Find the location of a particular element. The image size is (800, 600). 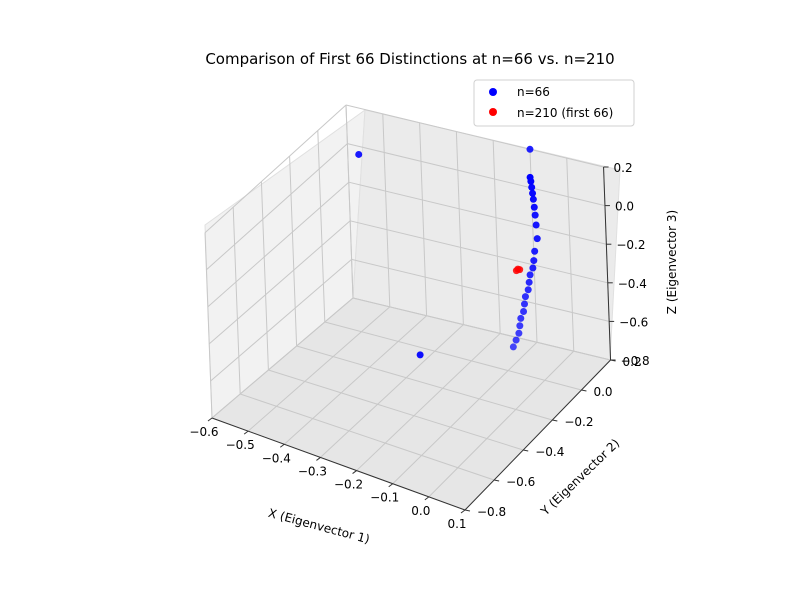

x-axis-line is located at coordinates (338, 464).